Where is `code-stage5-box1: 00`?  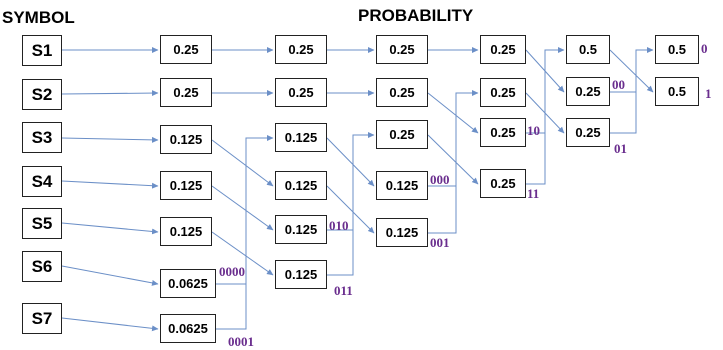
code-stage5-box1: 00 is located at coordinates (618, 84).